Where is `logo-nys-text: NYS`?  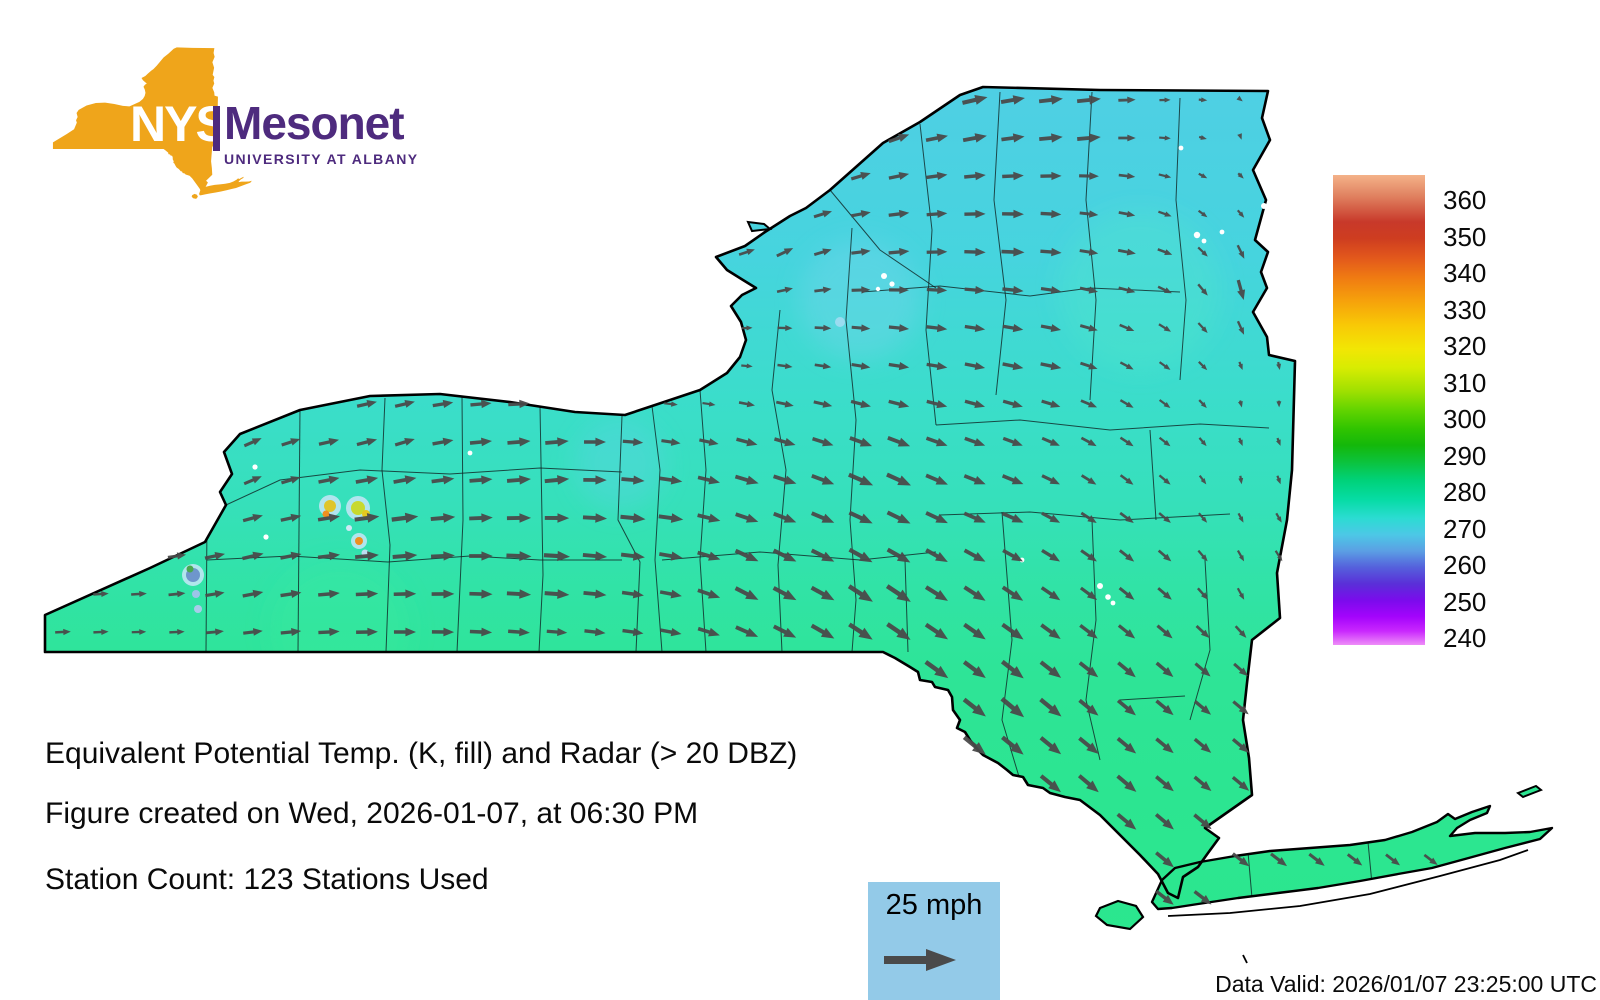 logo-nys-text: NYS is located at coordinates (179, 124).